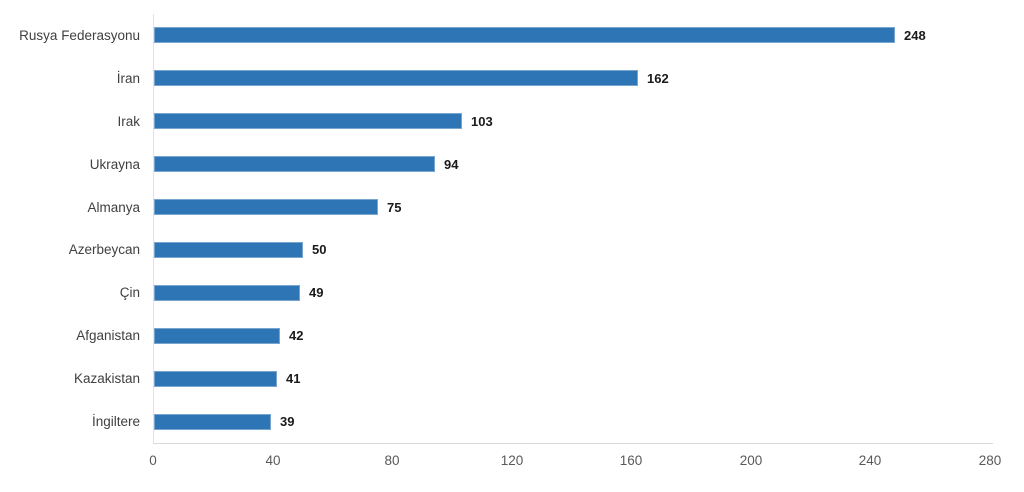  Describe the element at coordinates (106, 378) in the screenshot. I see `category-label: Kazakistan` at that location.